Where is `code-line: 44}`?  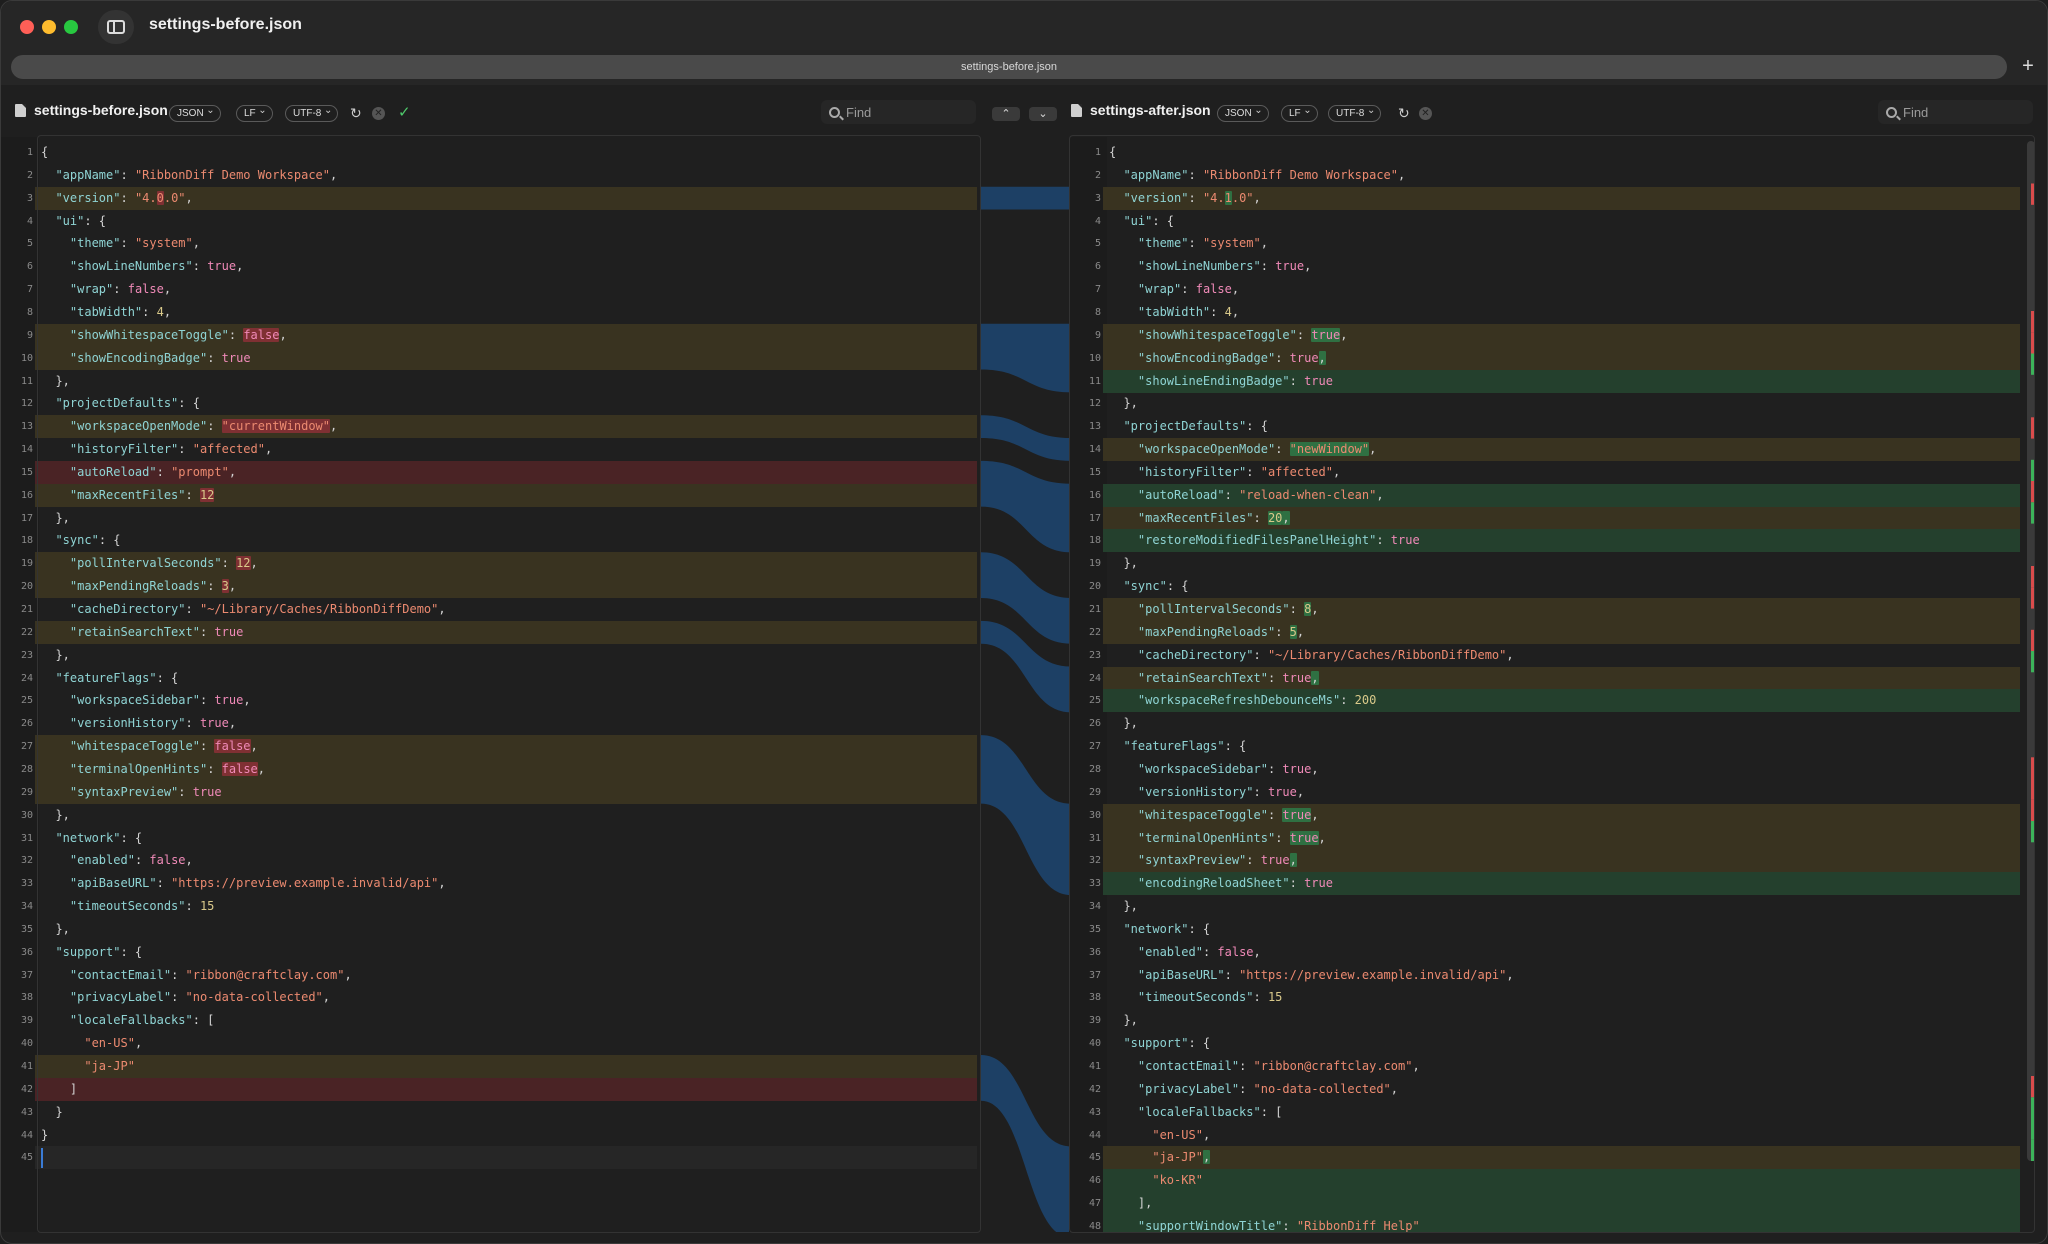
code-line: 44} is located at coordinates (491, 1135).